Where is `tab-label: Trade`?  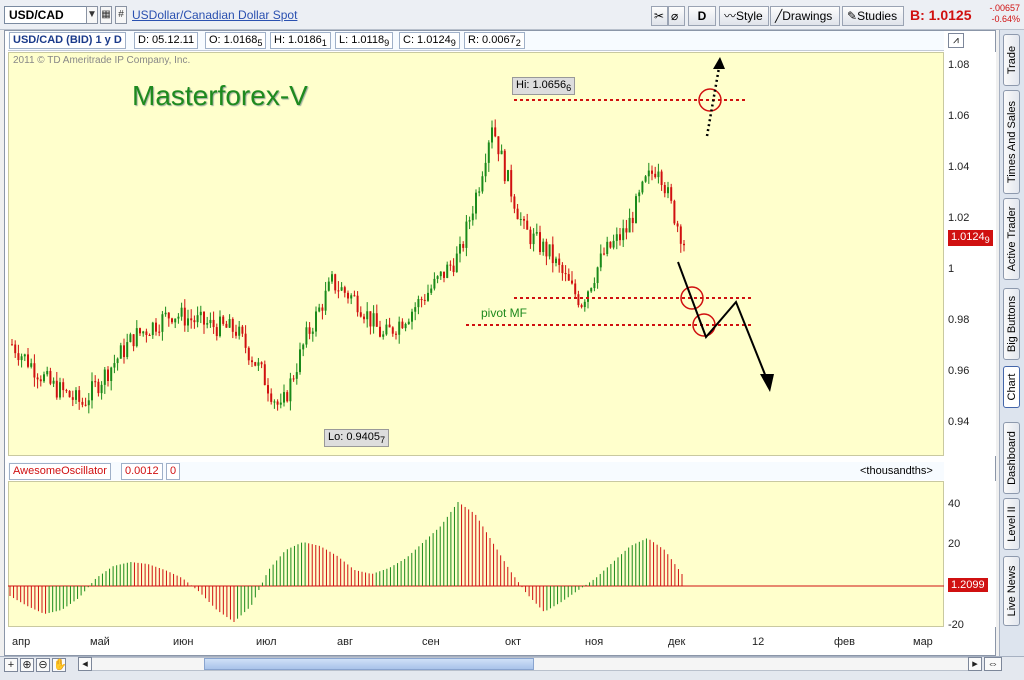 tab-label: Trade is located at coordinates (1011, 60).